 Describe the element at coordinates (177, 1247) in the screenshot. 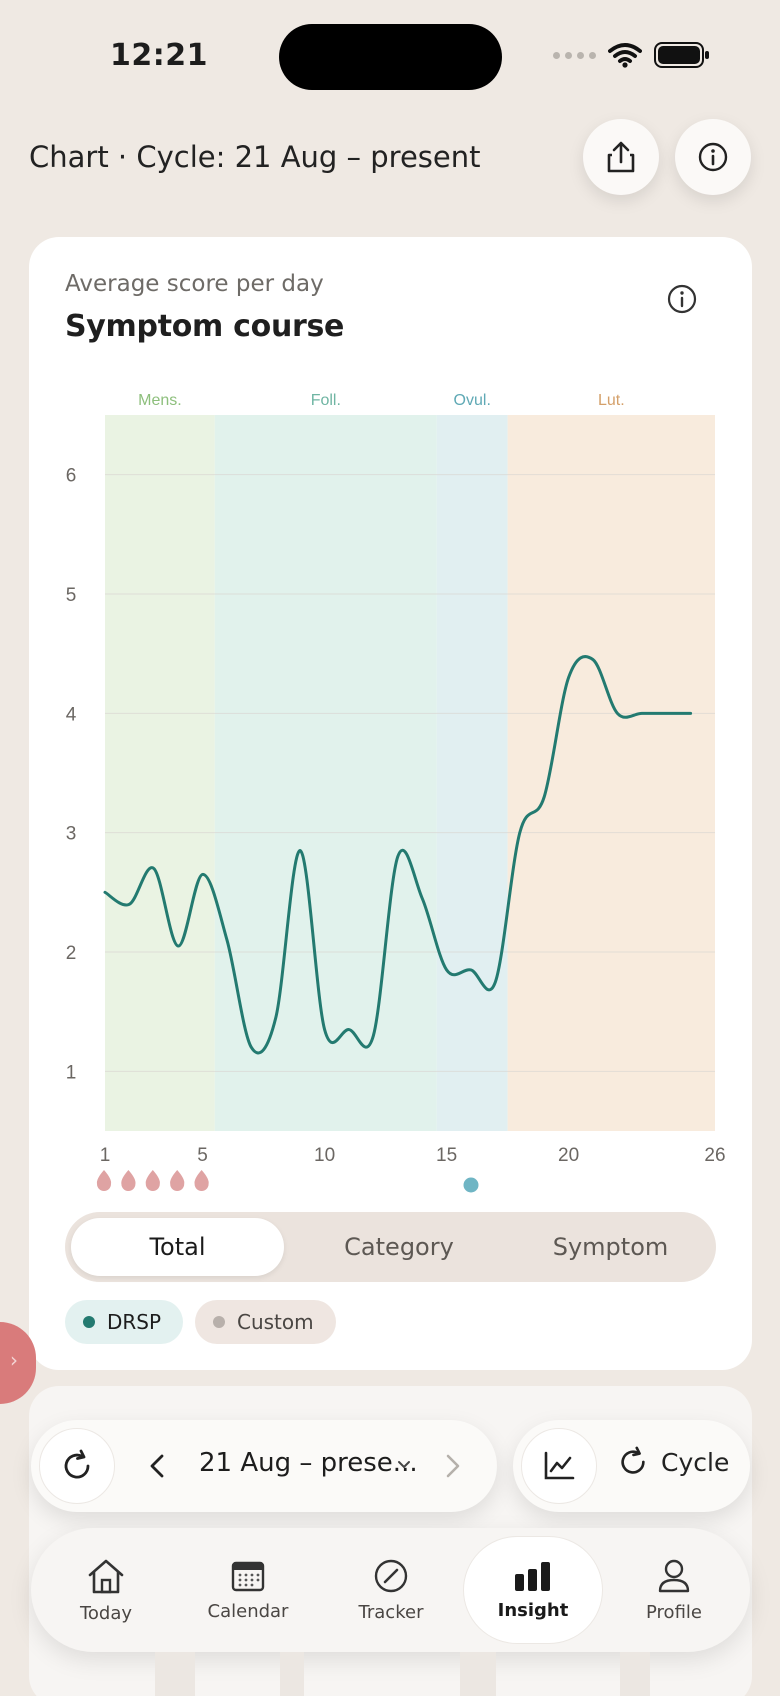

I see `segment-total: Total` at that location.